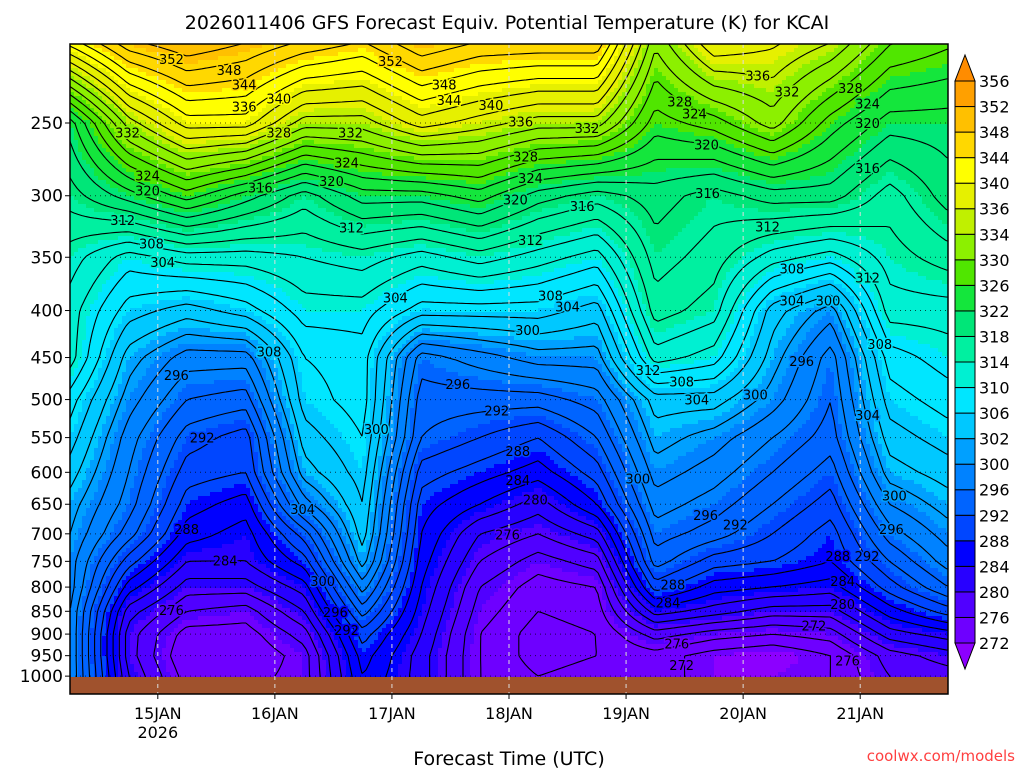  What do you see at coordinates (791, 301) in the screenshot?
I see `contour-label: 304` at bounding box center [791, 301].